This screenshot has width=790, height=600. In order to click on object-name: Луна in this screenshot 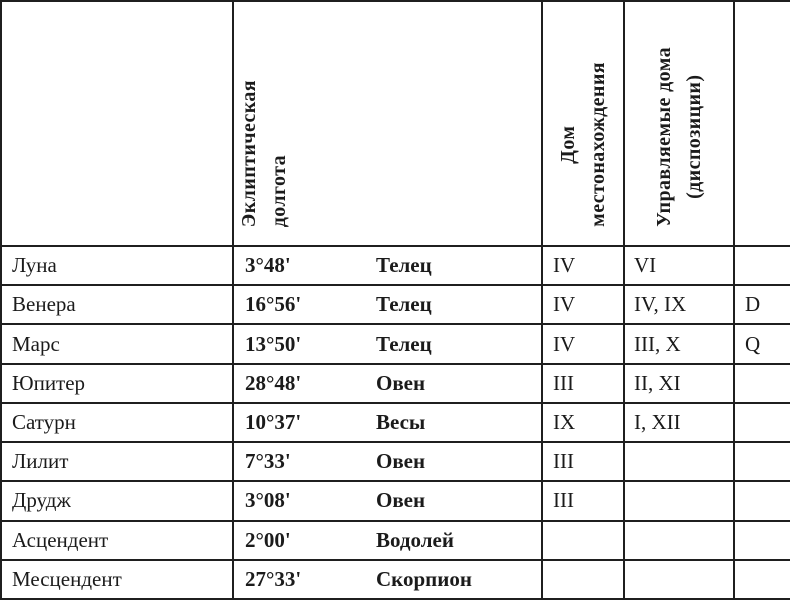, I will do `click(117, 265)`.